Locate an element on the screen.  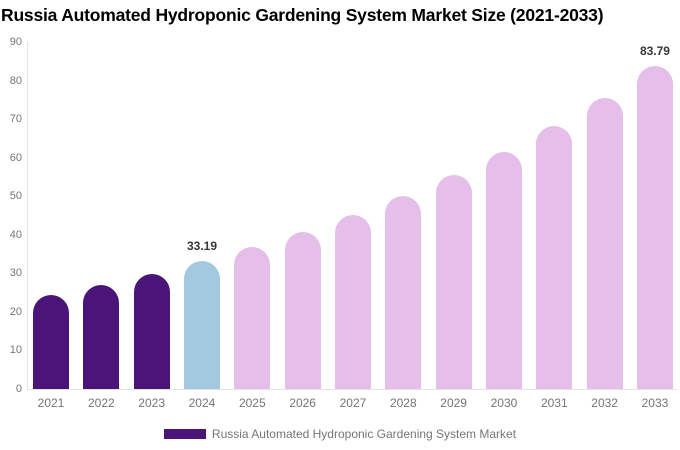
bar-2029 is located at coordinates (453, 282).